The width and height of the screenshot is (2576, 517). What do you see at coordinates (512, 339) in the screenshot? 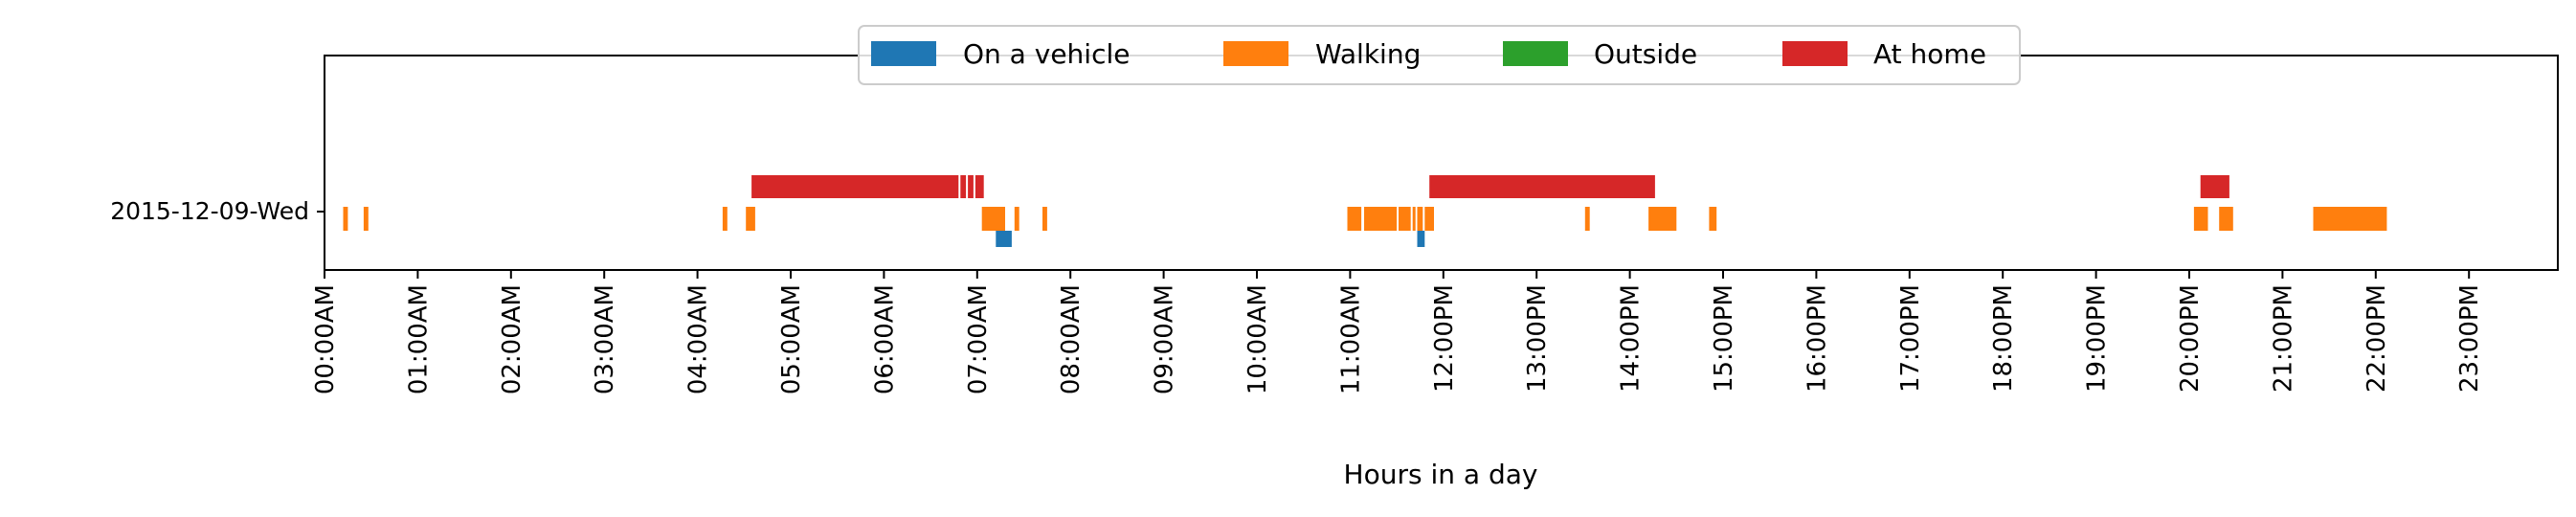
I see `x-tick-label: 02:00AM` at bounding box center [512, 339].